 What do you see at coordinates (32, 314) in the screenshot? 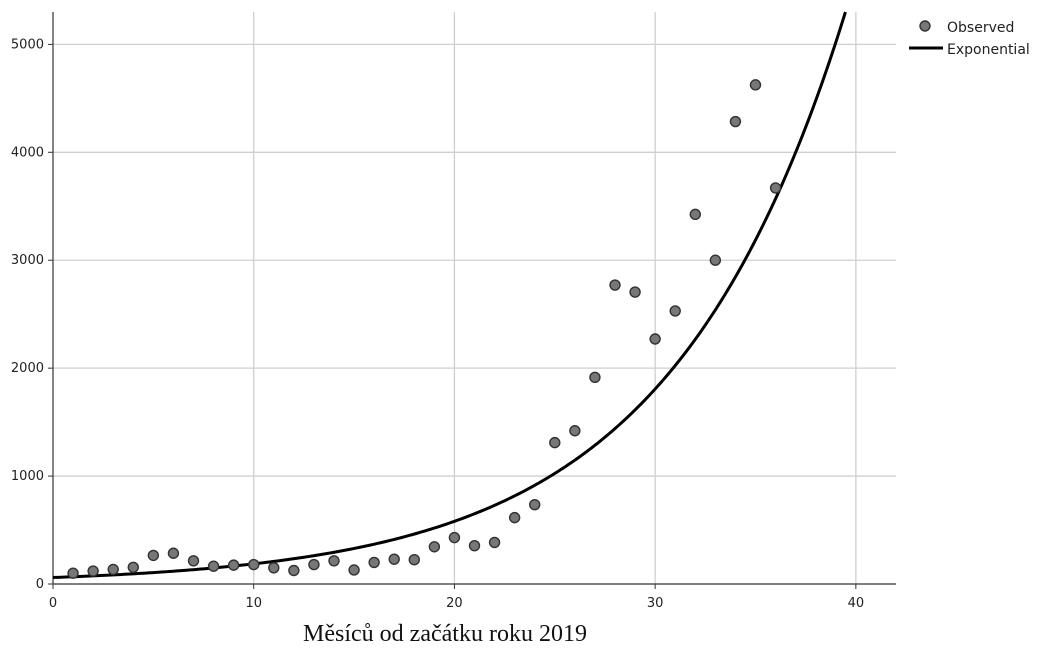
I see `y-axis-ticks: 0 1000 2000 3000 4000 5000` at bounding box center [32, 314].